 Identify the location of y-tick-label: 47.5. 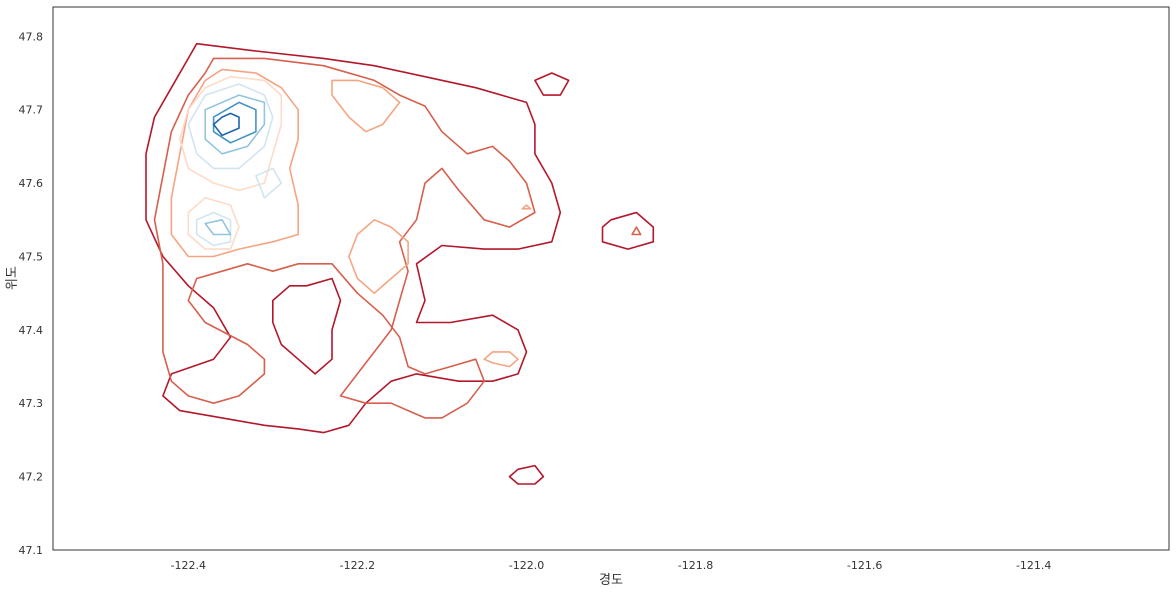
(31, 257).